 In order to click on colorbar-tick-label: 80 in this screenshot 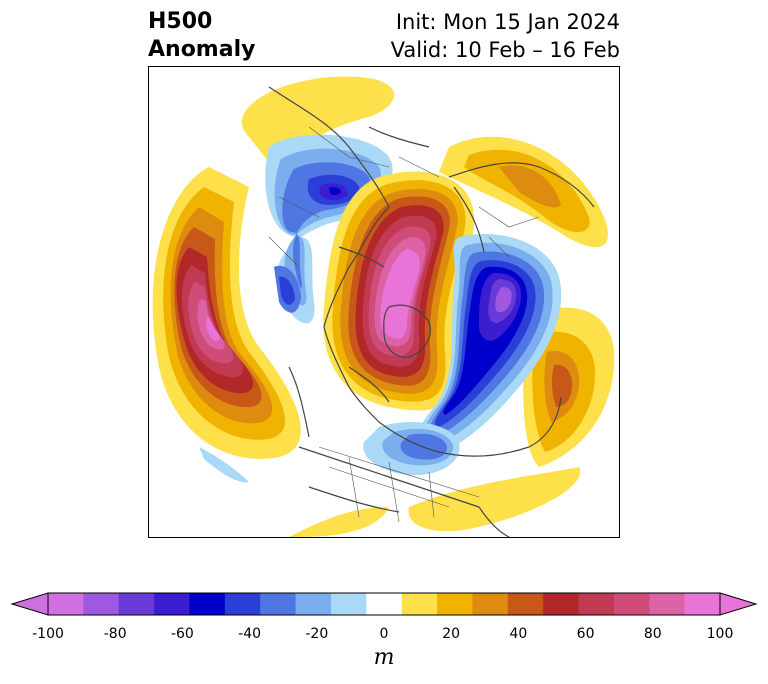, I will do `click(652, 634)`.